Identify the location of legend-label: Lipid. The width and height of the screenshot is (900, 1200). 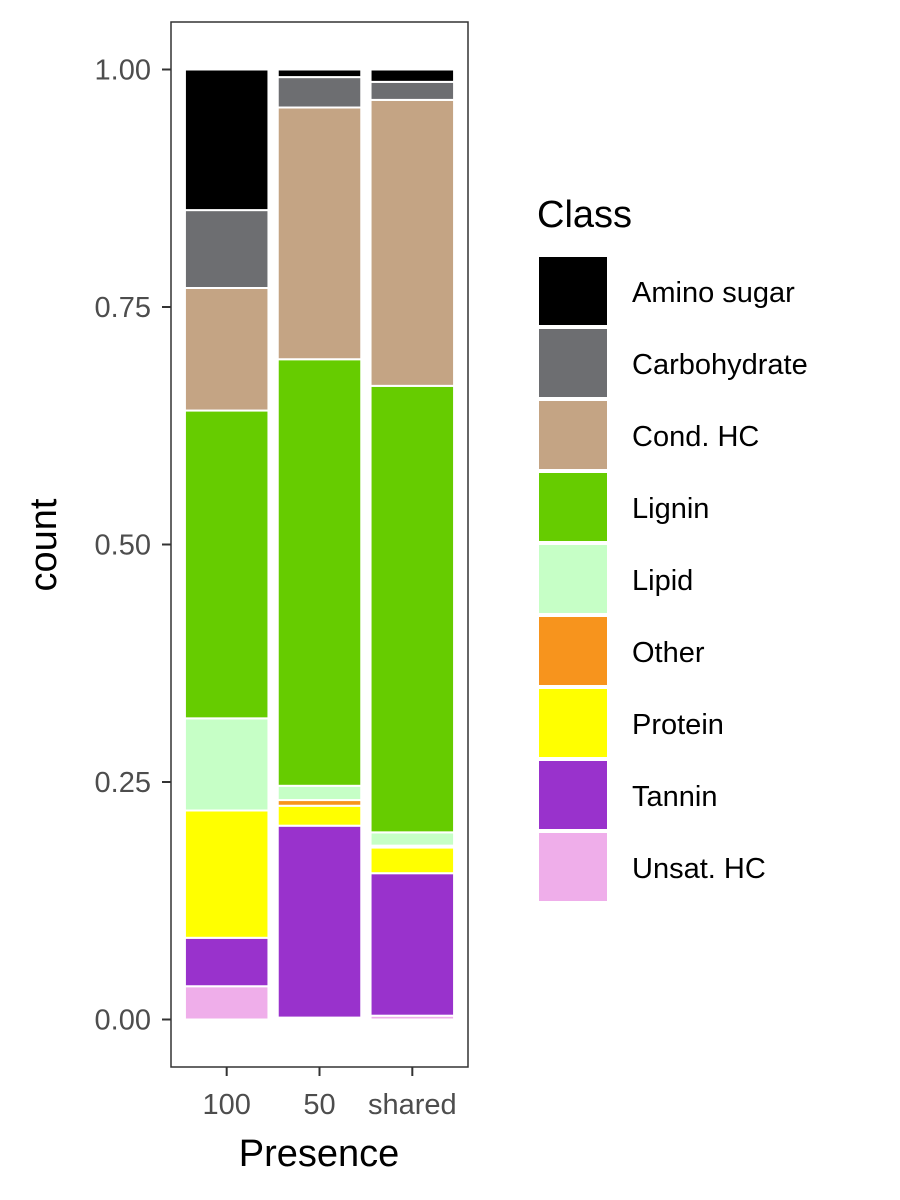
(662, 581).